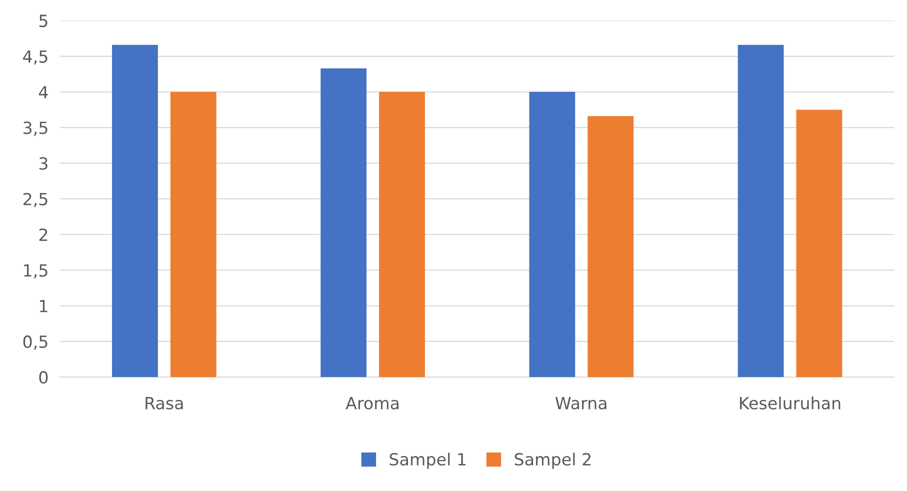  What do you see at coordinates (43, 377) in the screenshot?
I see `y-tick-label: 0` at bounding box center [43, 377].